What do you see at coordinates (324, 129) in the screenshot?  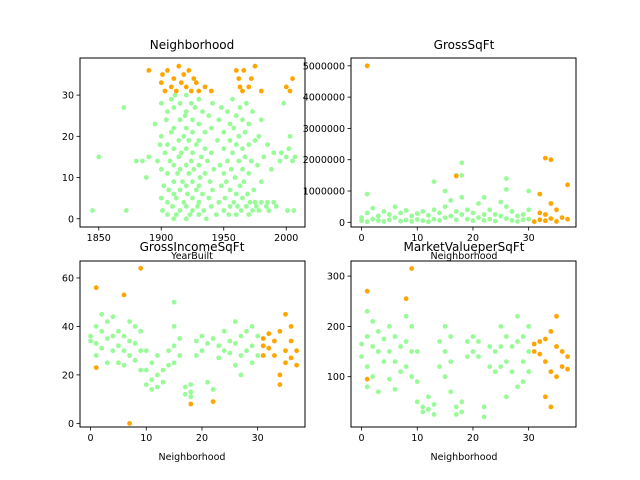 I see `y-tick-label: 3000000` at bounding box center [324, 129].